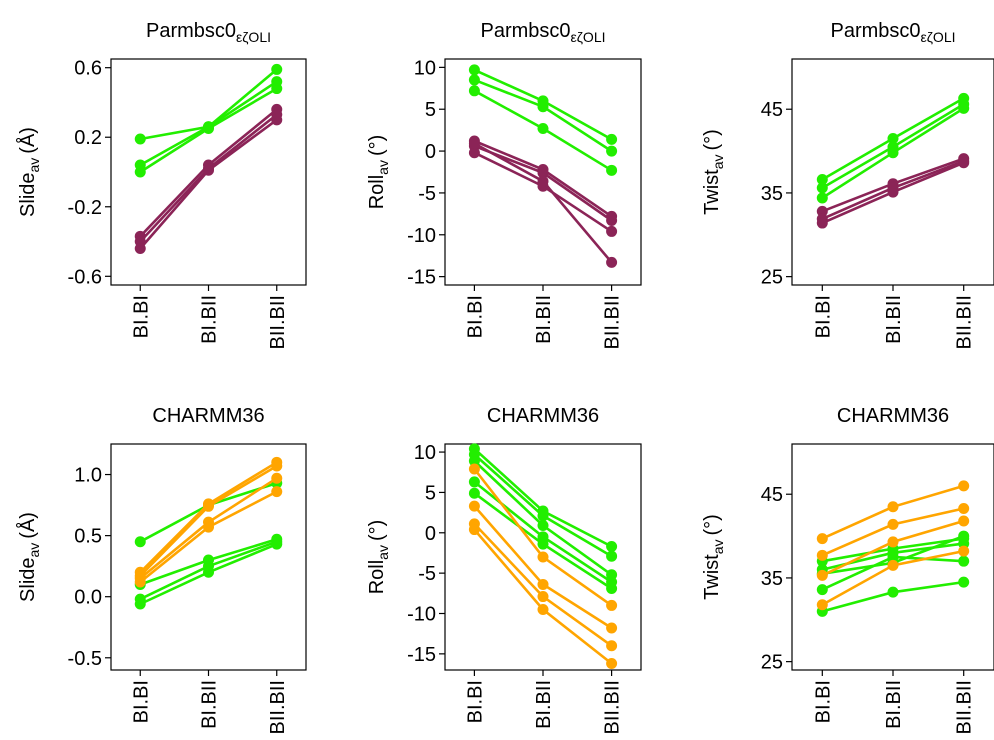 The width and height of the screenshot is (994, 740). Describe the element at coordinates (85, 277) in the screenshot. I see `y-tick-label: -0.6` at that location.